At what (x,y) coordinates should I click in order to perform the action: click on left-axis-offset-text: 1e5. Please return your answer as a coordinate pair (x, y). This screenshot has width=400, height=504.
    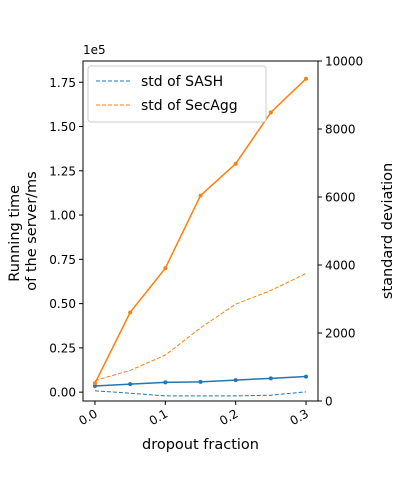
    Looking at the image, I should click on (94, 50).